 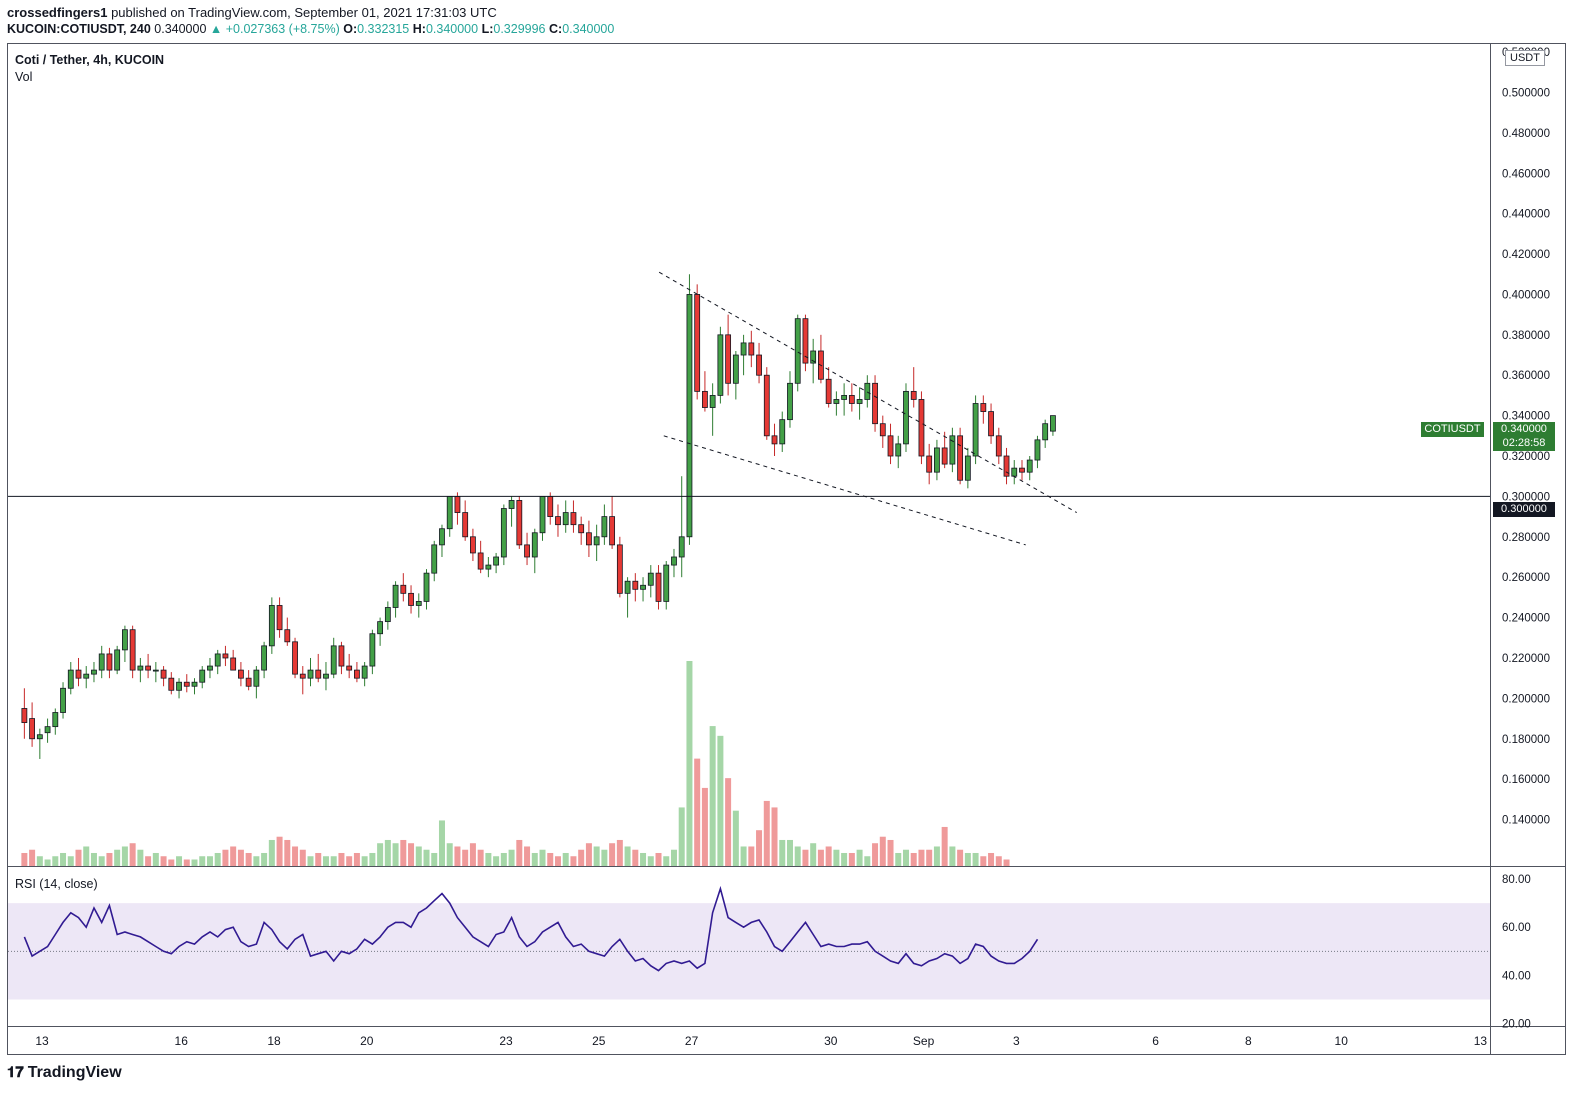 What do you see at coordinates (90, 60) in the screenshot?
I see `chart-legend-title: Coti / Tether, 4h, KUCOIN` at bounding box center [90, 60].